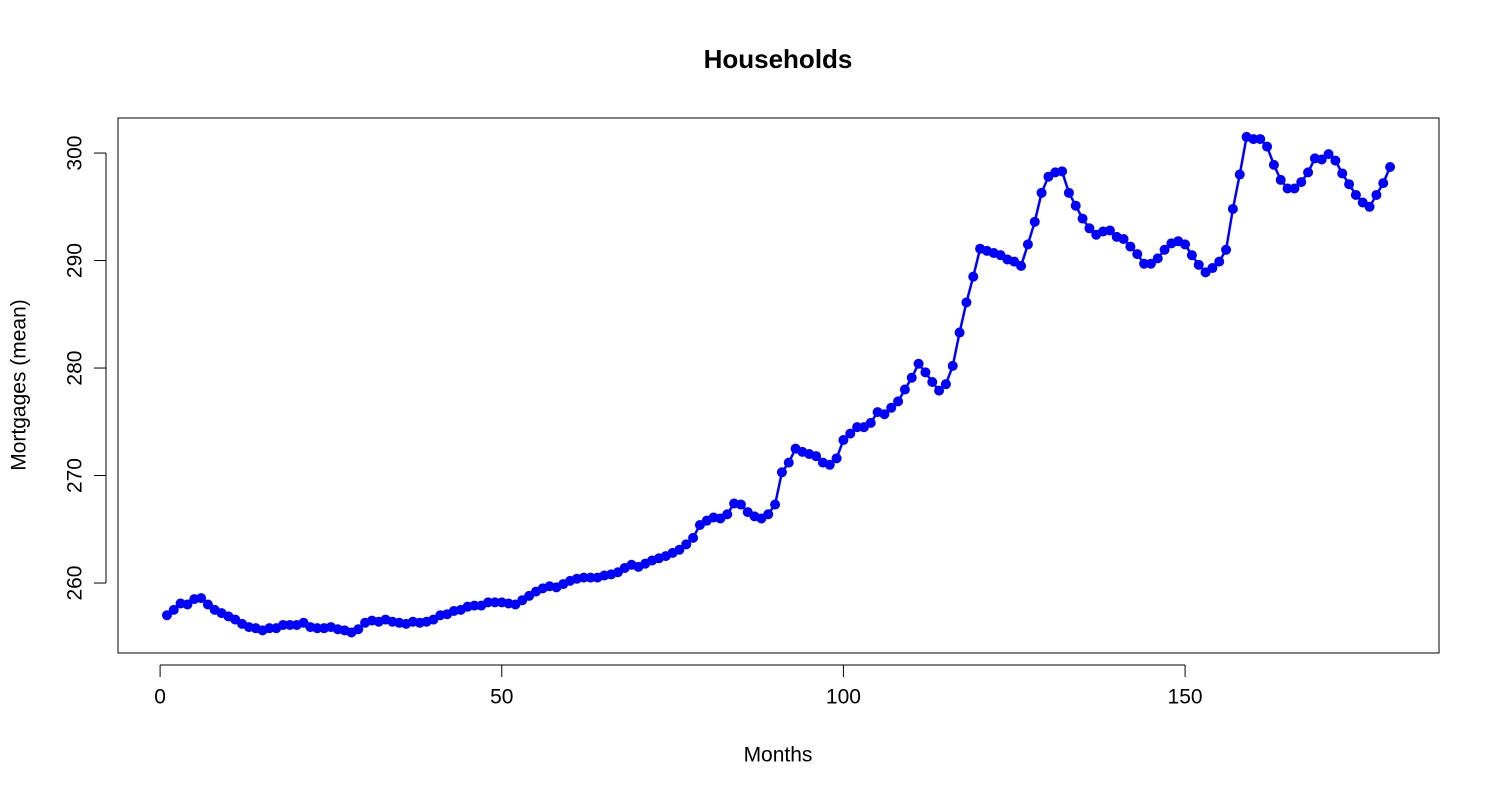 The width and height of the screenshot is (1500, 800). What do you see at coordinates (778, 755) in the screenshot?
I see `x-axis-label: Months` at bounding box center [778, 755].